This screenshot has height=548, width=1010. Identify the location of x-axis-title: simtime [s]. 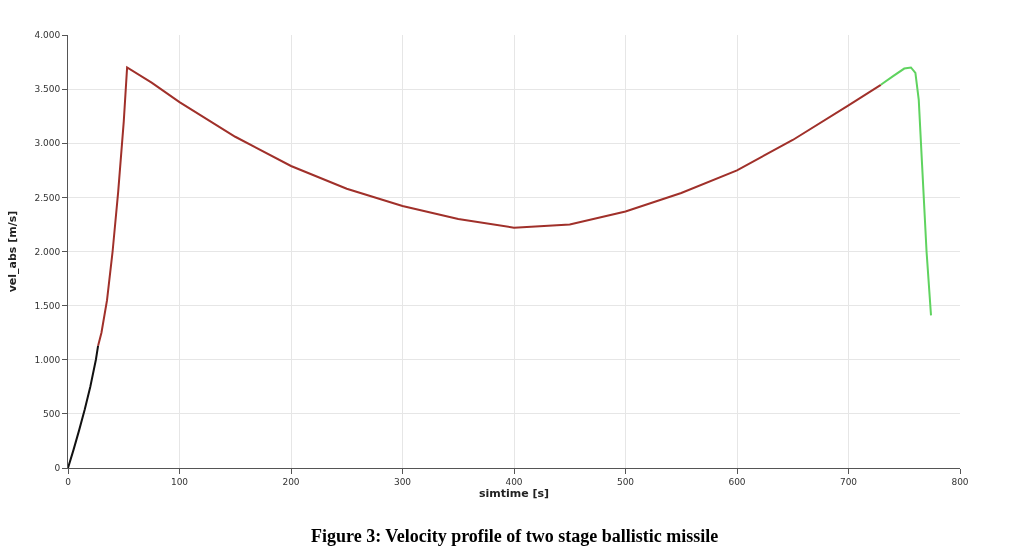
(514, 493).